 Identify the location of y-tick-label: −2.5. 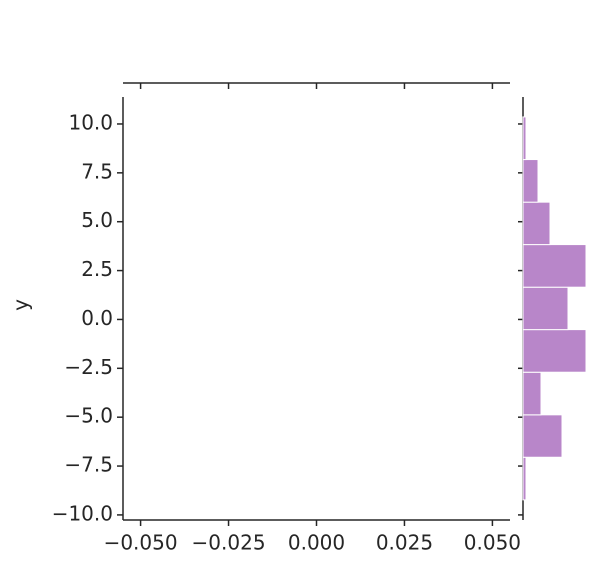
(88, 367).